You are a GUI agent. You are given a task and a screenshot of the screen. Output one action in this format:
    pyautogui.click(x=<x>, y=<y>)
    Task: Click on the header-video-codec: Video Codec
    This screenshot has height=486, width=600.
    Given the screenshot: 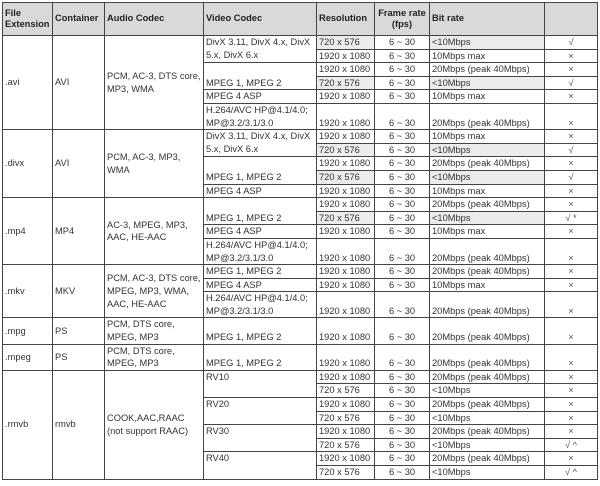 What is the action you would take?
    pyautogui.click(x=260, y=19)
    